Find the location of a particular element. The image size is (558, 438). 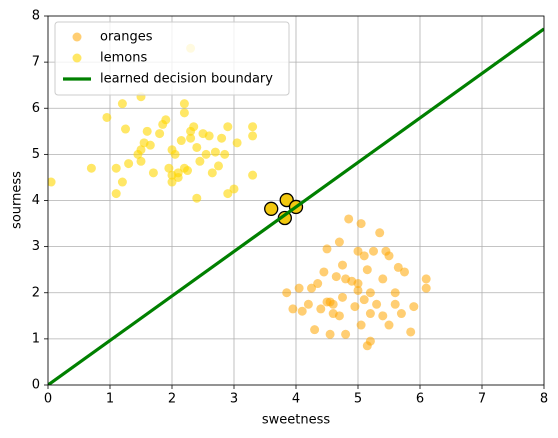

y-tick-label: 5 is located at coordinates (36, 154).